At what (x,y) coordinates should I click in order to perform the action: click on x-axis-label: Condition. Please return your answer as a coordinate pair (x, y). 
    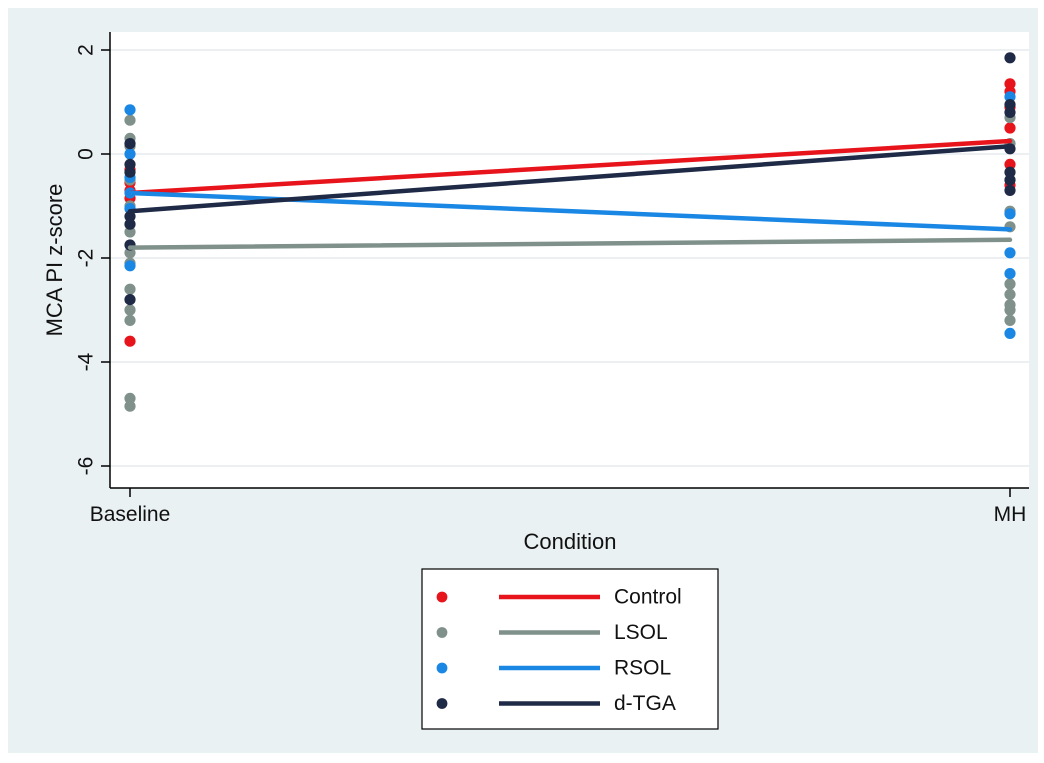
    Looking at the image, I should click on (570, 541).